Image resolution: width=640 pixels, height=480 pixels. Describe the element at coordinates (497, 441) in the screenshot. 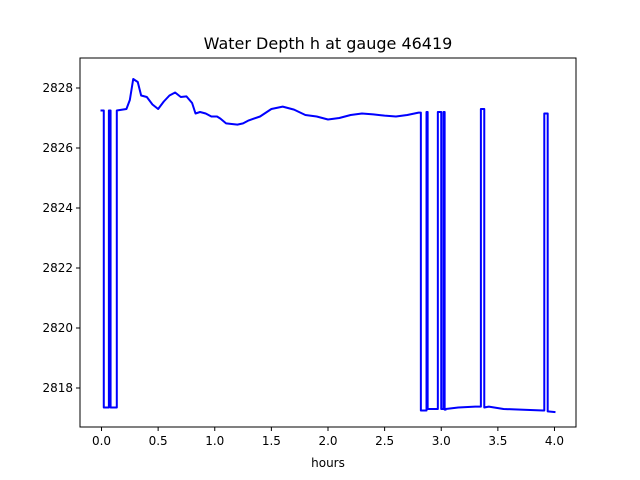

I see `x-tick-label: 3.5` at that location.